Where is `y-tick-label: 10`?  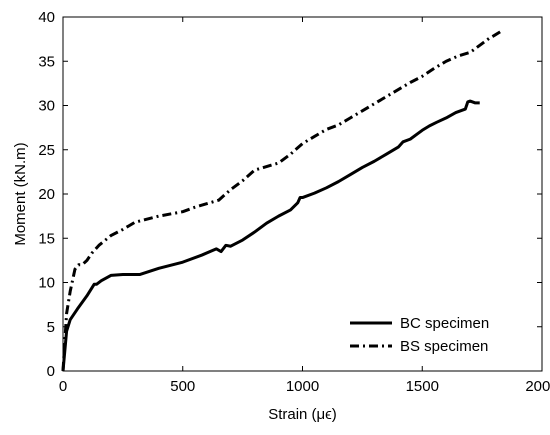 y-tick-label: 10 is located at coordinates (46, 283).